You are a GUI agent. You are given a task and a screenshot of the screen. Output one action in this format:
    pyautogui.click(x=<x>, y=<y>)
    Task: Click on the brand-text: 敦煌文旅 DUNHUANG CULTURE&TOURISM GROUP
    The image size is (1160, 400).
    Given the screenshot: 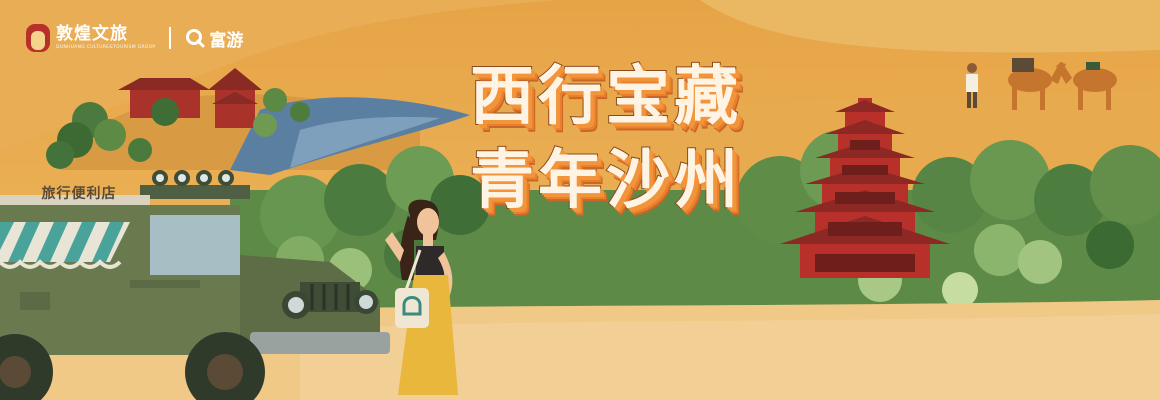 What is the action you would take?
    pyautogui.click(x=106, y=37)
    